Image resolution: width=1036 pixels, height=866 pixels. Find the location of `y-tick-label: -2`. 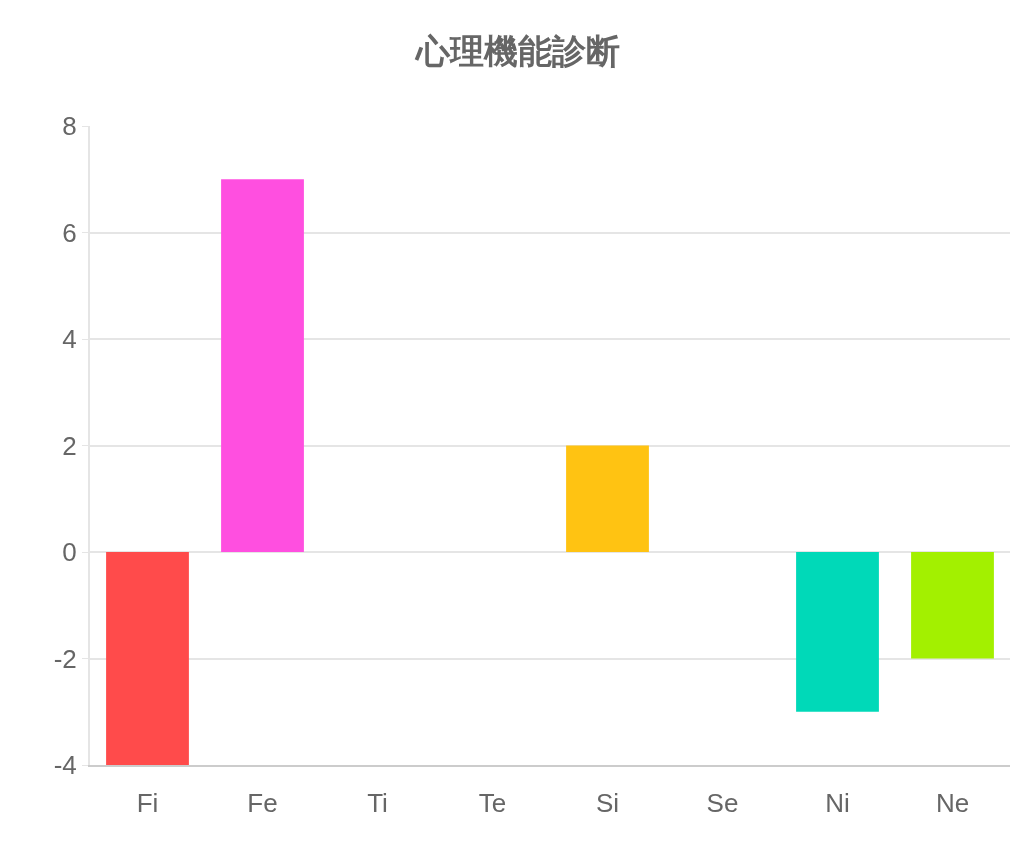

y-tick-label: -2 is located at coordinates (65, 658).